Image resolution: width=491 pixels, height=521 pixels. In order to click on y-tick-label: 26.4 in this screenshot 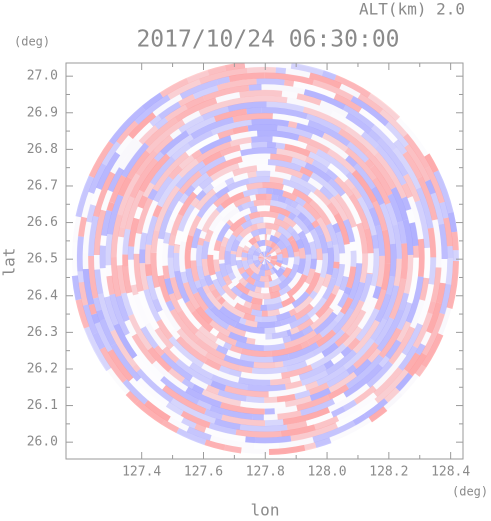, I will do `click(42, 295)`.